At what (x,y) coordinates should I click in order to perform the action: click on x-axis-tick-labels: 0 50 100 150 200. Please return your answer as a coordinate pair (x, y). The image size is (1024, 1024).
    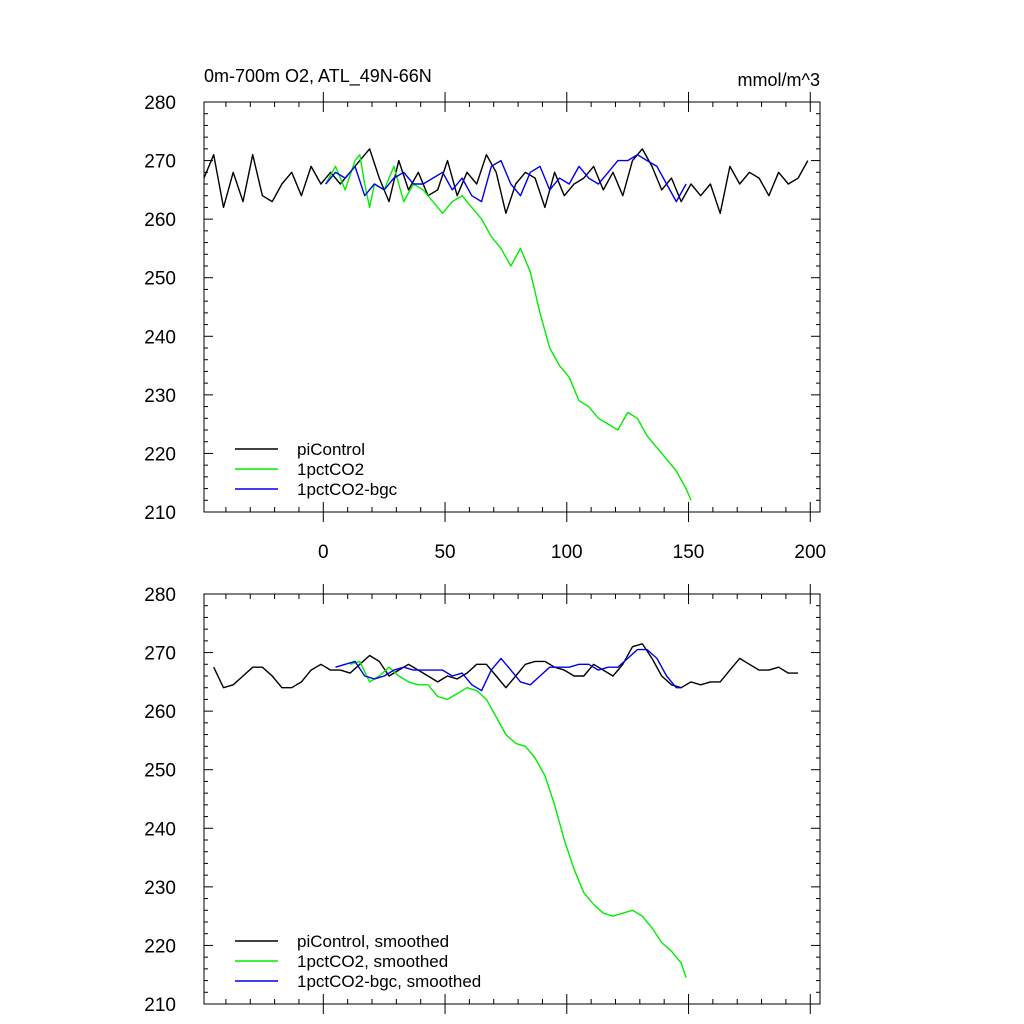
    Looking at the image, I should click on (572, 552).